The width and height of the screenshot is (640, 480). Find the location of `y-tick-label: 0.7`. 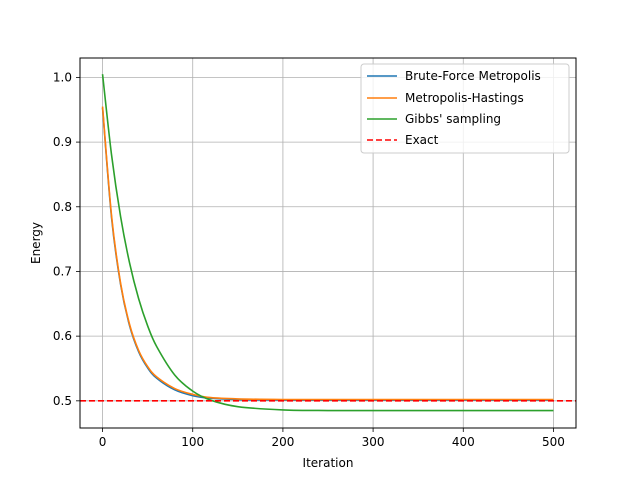

y-tick-label: 0.7 is located at coordinates (62, 271).